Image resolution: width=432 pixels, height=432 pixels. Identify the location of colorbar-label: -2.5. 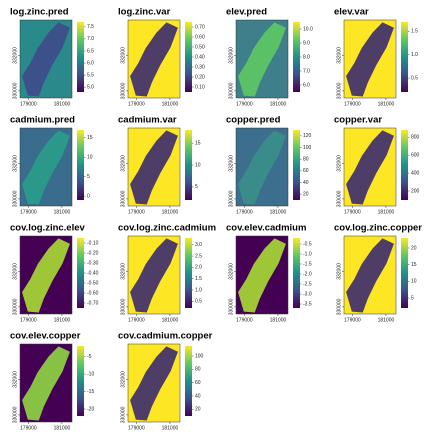
(307, 284).